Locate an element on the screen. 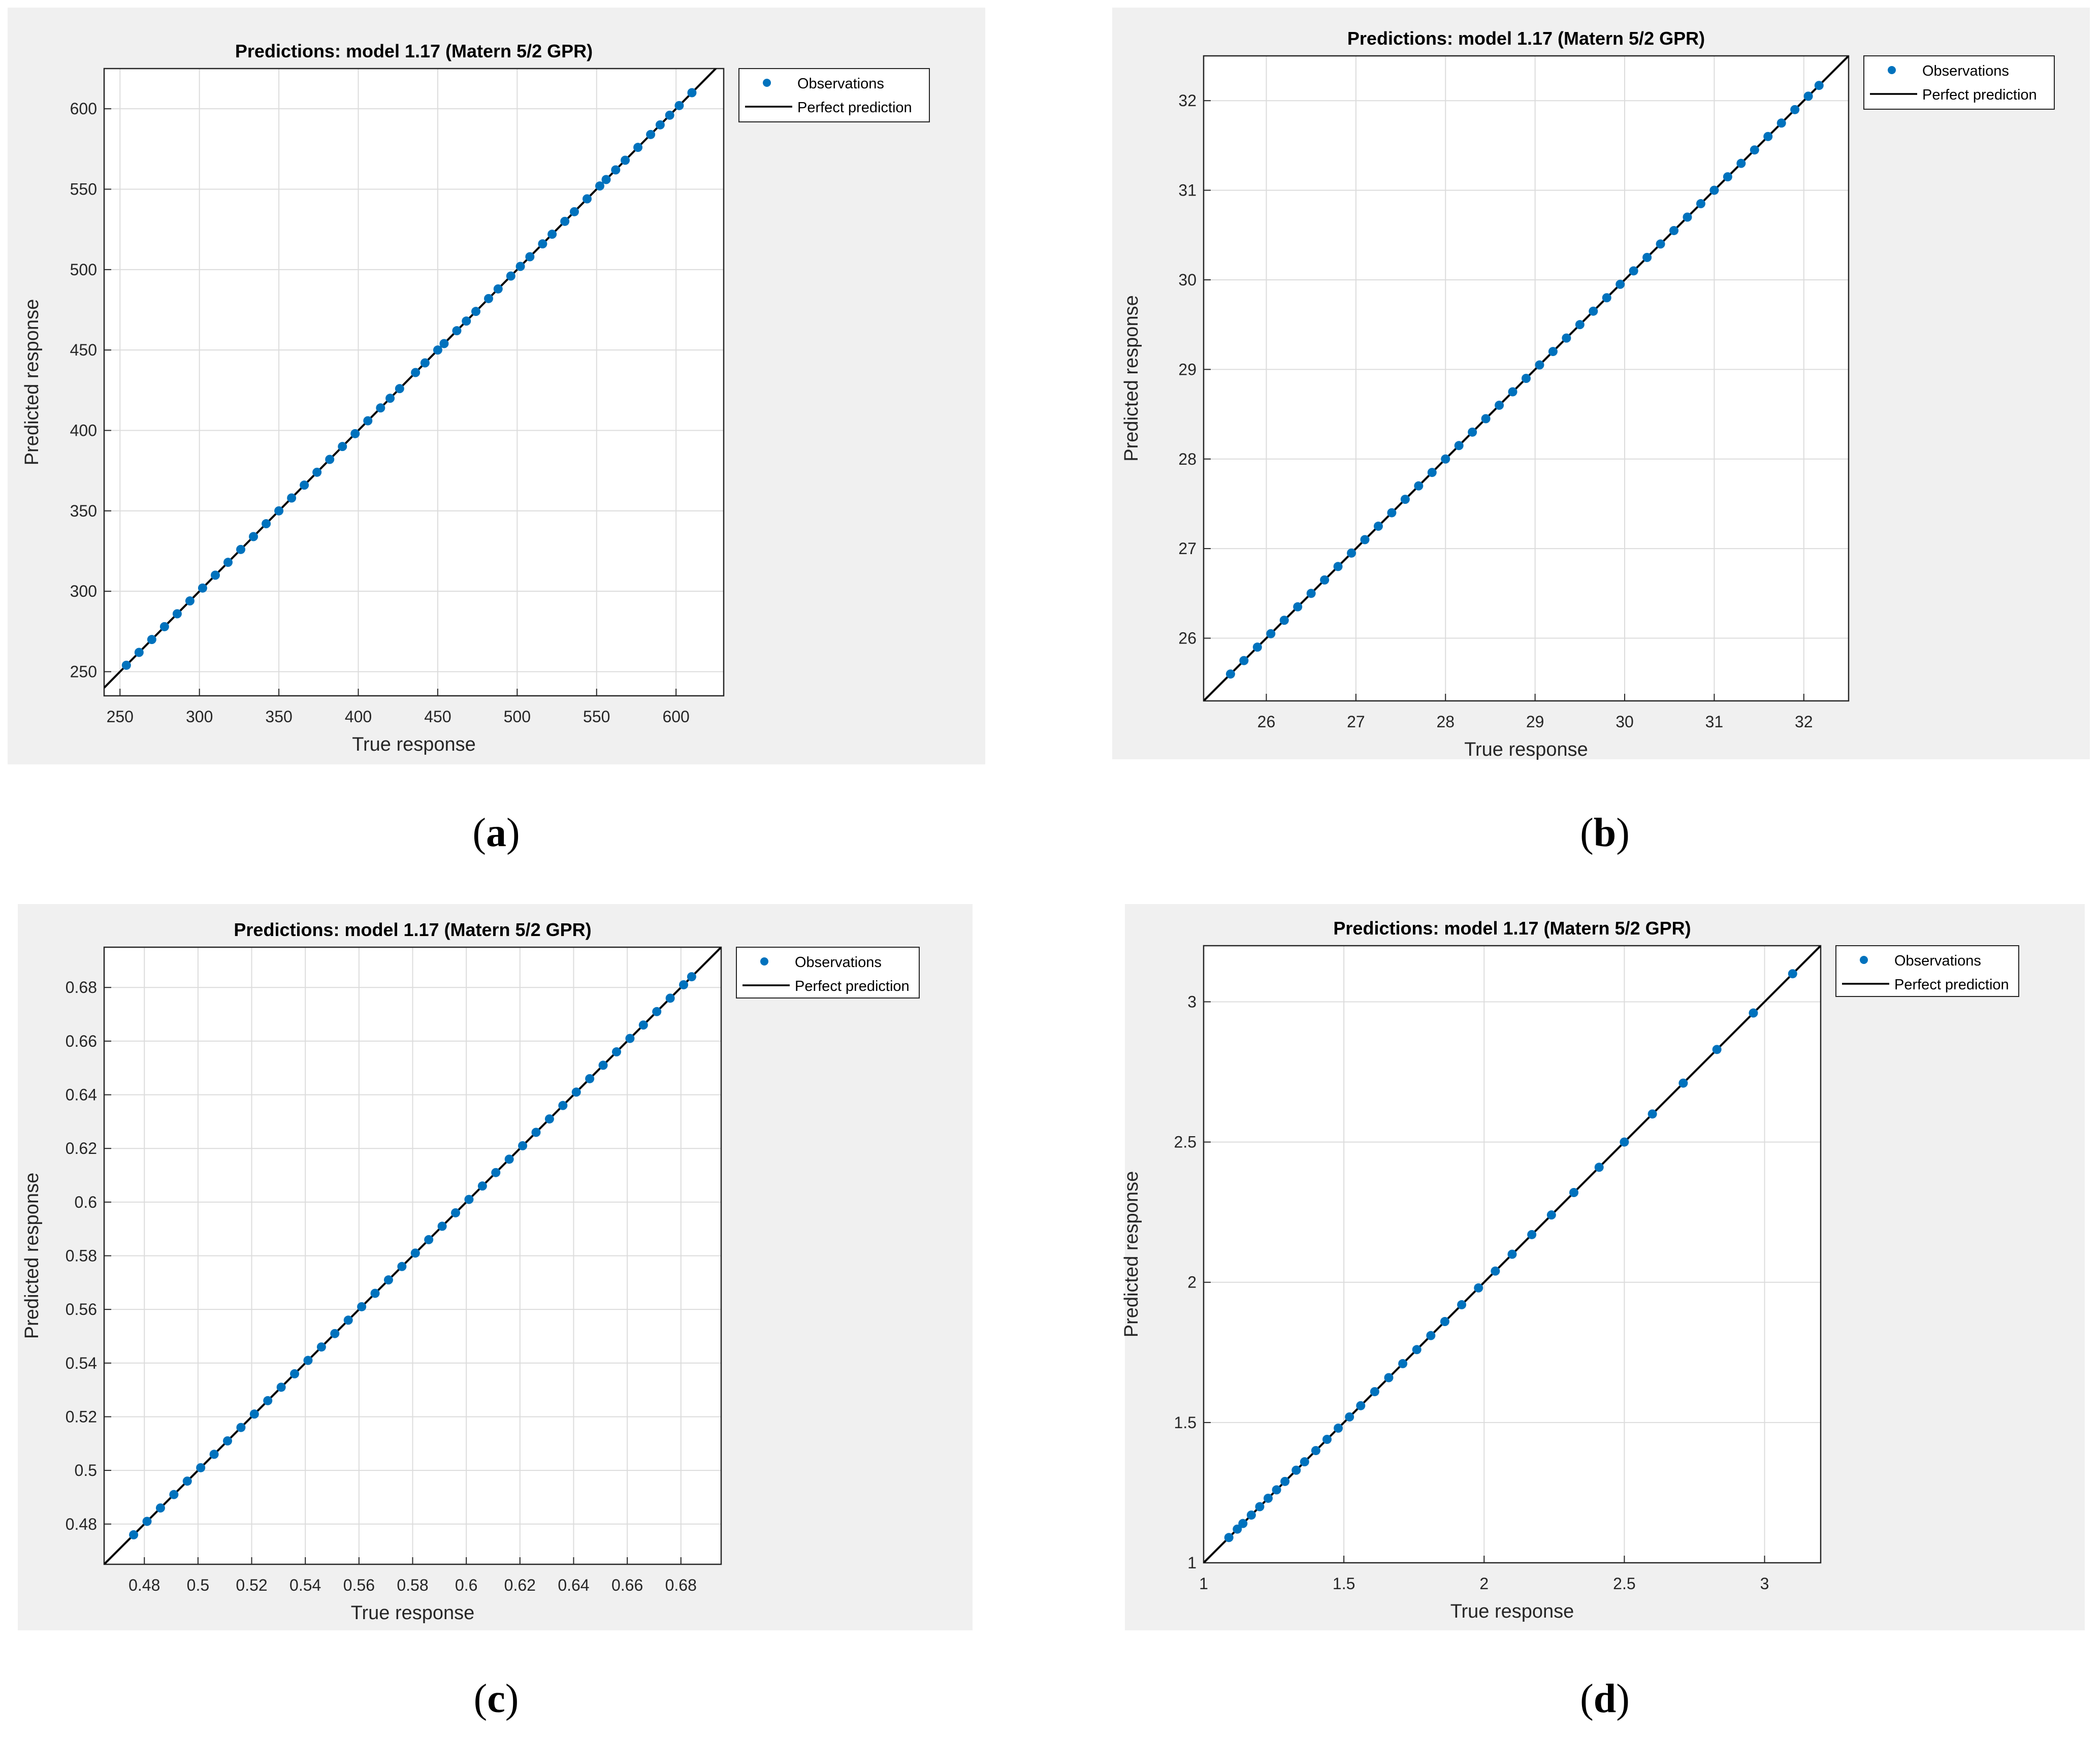 The height and width of the screenshot is (1738, 2100). chart1-y-tick-label: 27 is located at coordinates (1187, 548).